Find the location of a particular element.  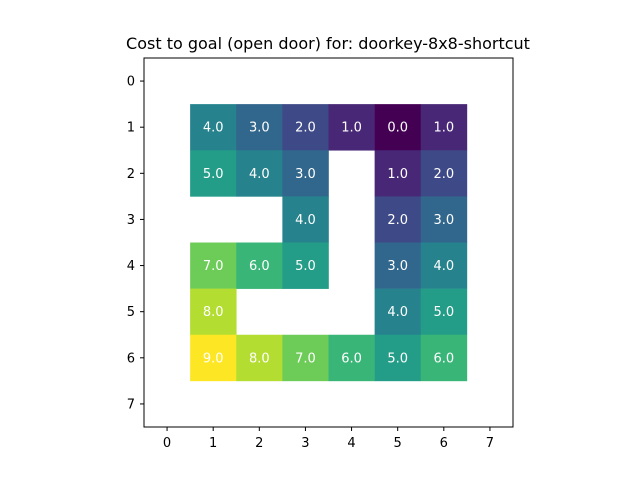

x-tick-label: 5 is located at coordinates (398, 443).